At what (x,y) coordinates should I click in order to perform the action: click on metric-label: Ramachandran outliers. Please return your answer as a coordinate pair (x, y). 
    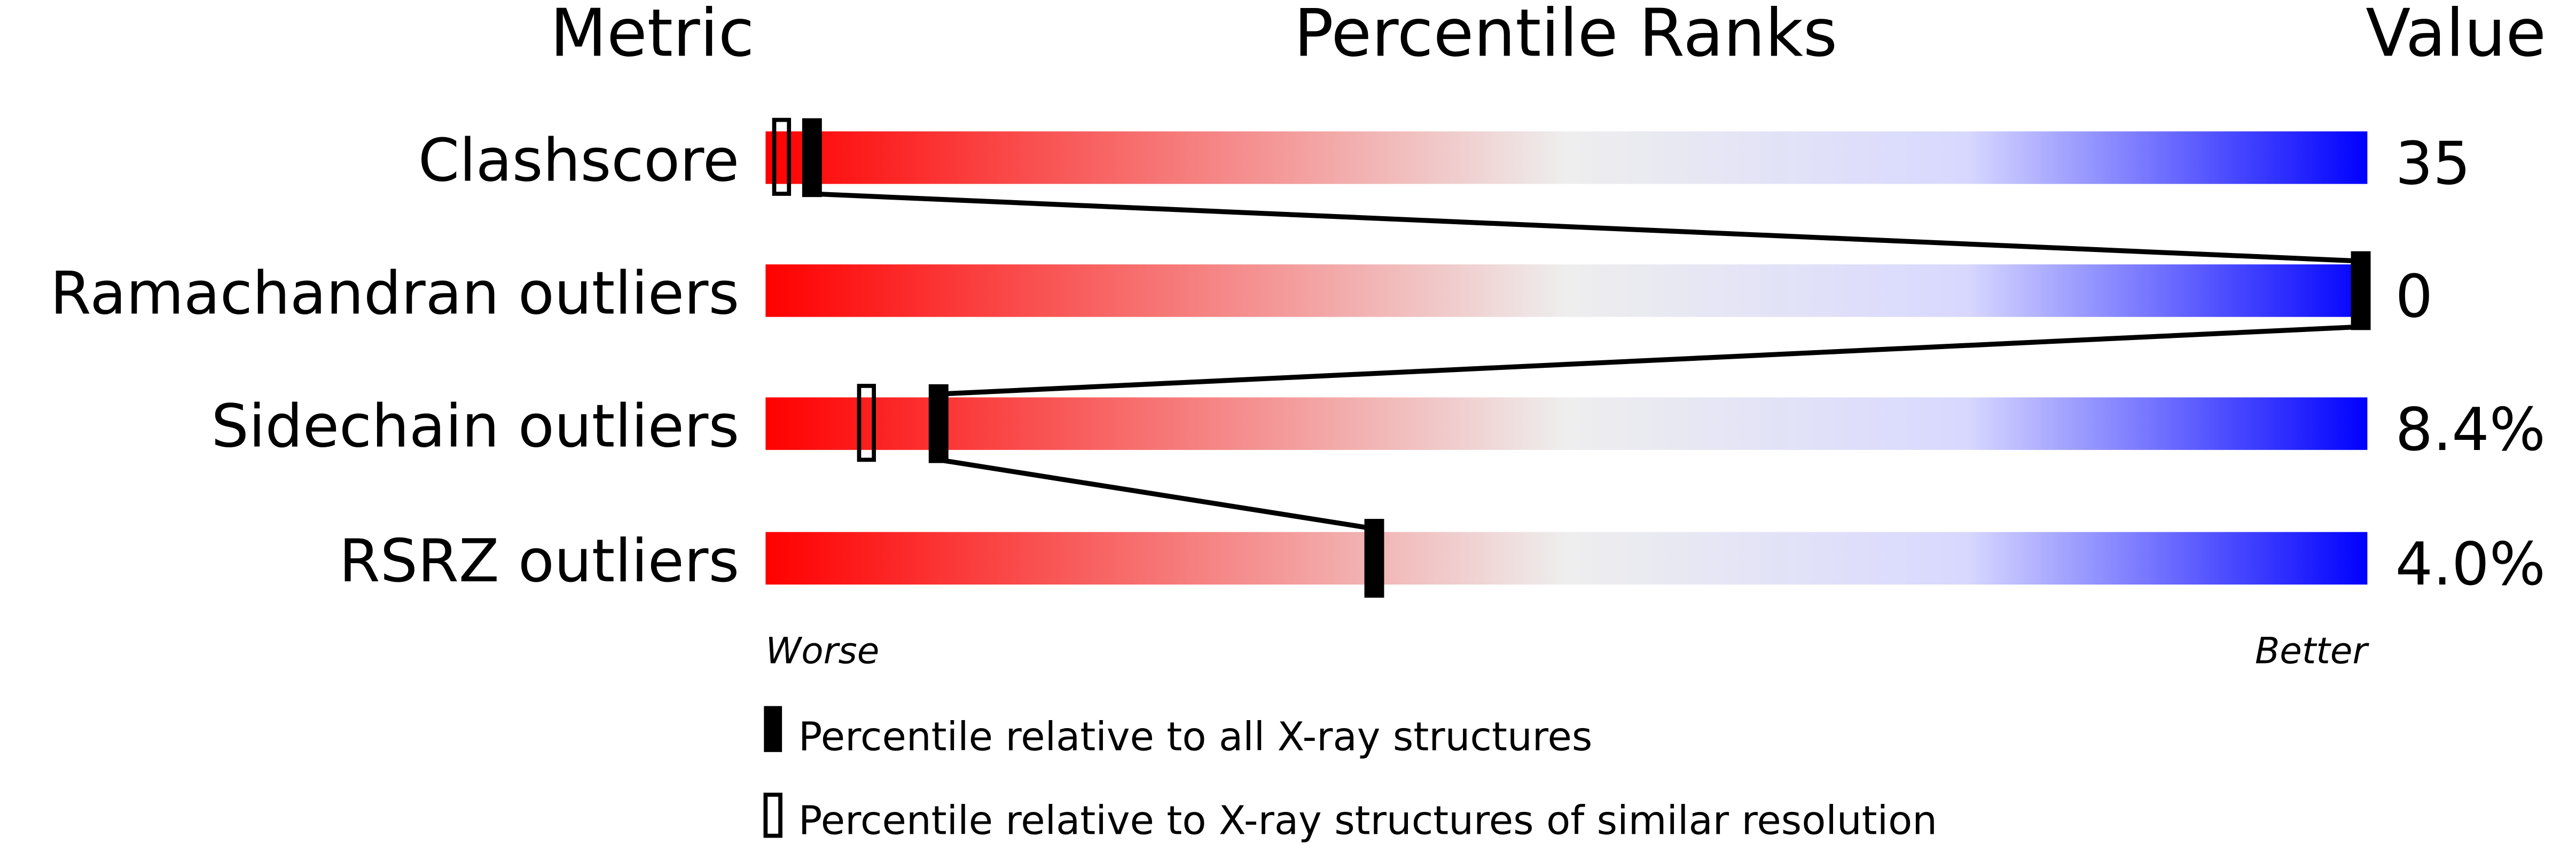
    Looking at the image, I should click on (394, 293).